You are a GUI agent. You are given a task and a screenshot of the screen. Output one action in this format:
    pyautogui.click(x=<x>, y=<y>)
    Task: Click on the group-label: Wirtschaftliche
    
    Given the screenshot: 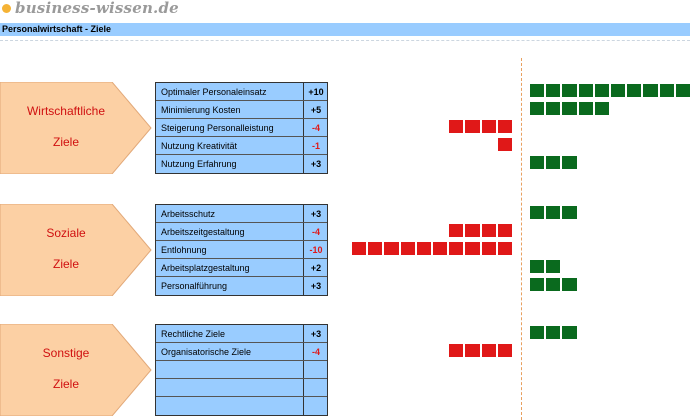 What is the action you would take?
    pyautogui.click(x=66, y=111)
    